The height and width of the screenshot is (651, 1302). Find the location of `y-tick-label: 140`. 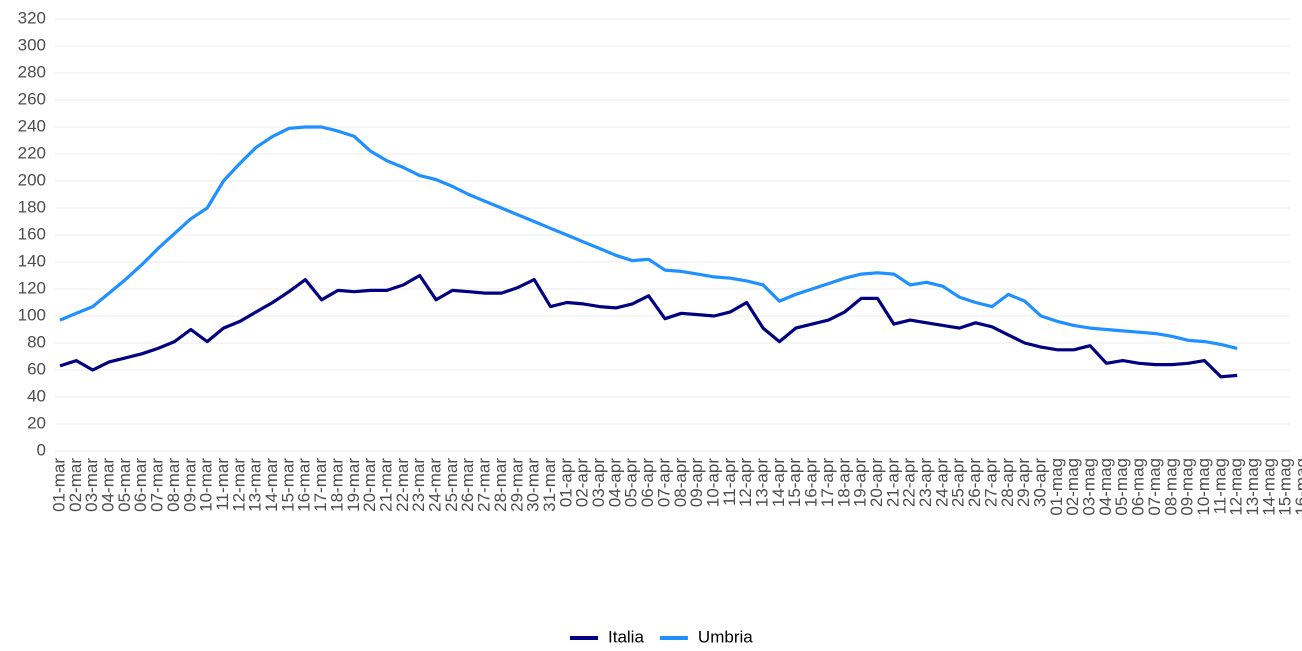

y-tick-label: 140 is located at coordinates (32, 260).